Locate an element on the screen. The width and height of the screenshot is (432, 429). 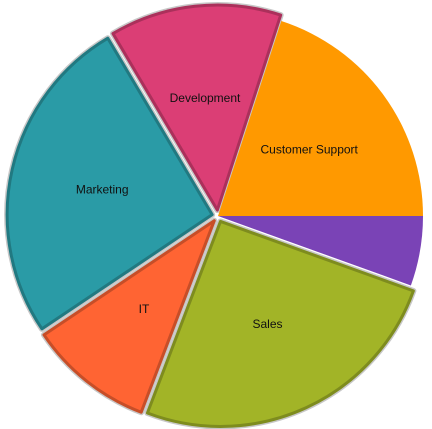
slice-label-marketing: Marketing is located at coordinates (102, 190).